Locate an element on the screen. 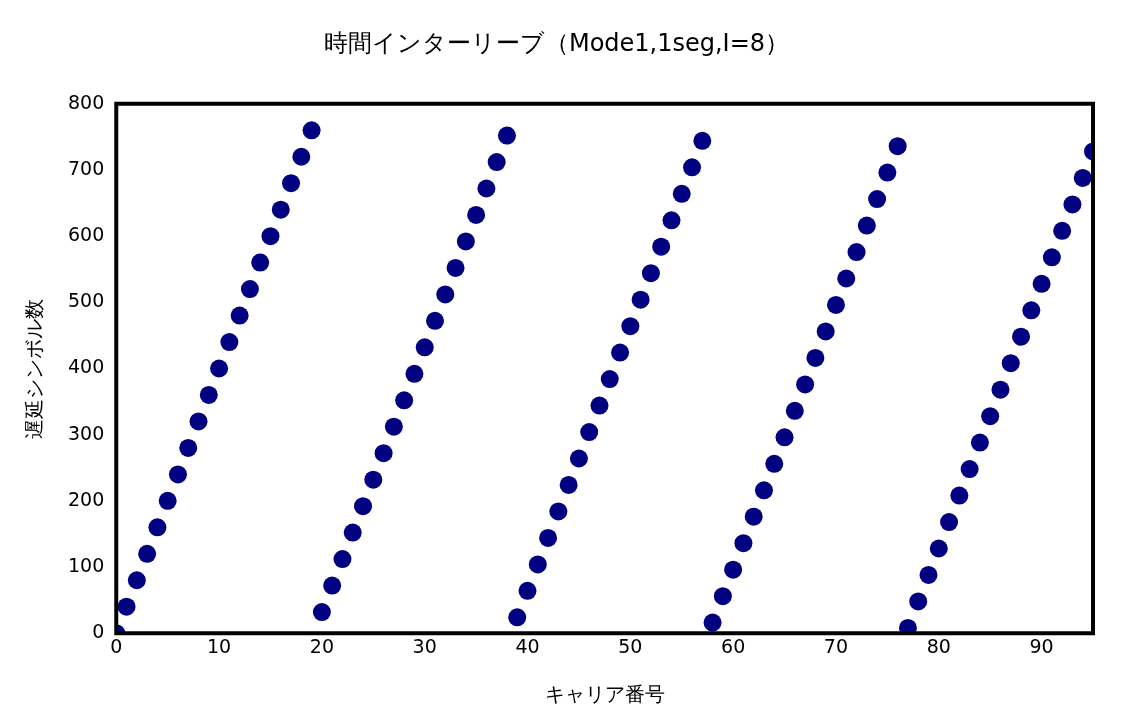  x-tick-label: 80 is located at coordinates (938, 645).